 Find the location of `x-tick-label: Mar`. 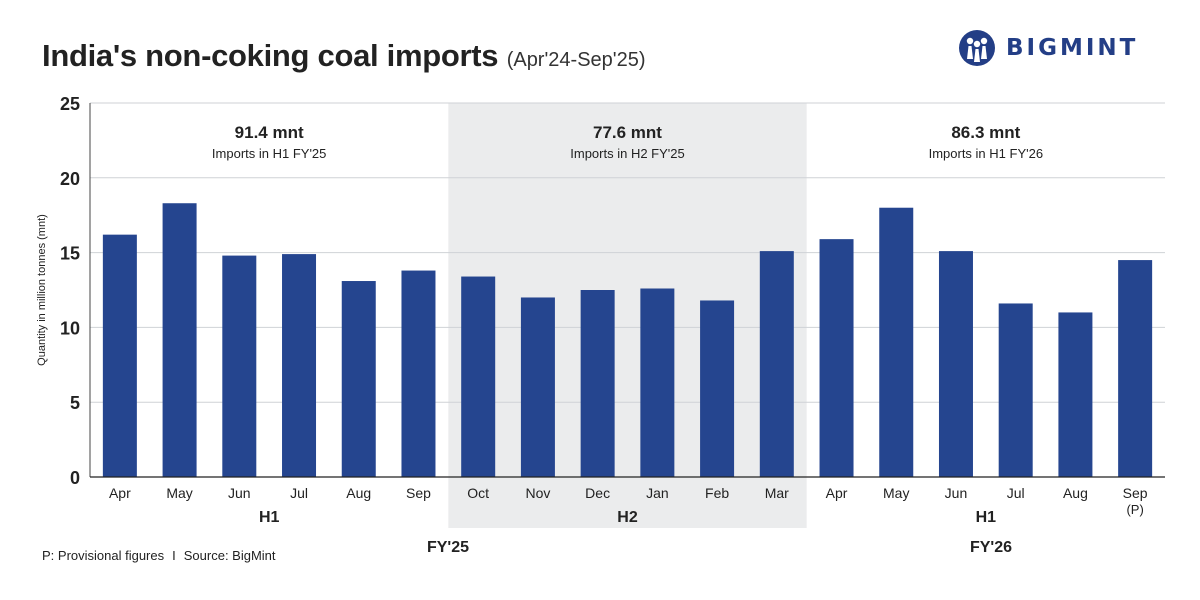

x-tick-label: Mar is located at coordinates (777, 493).